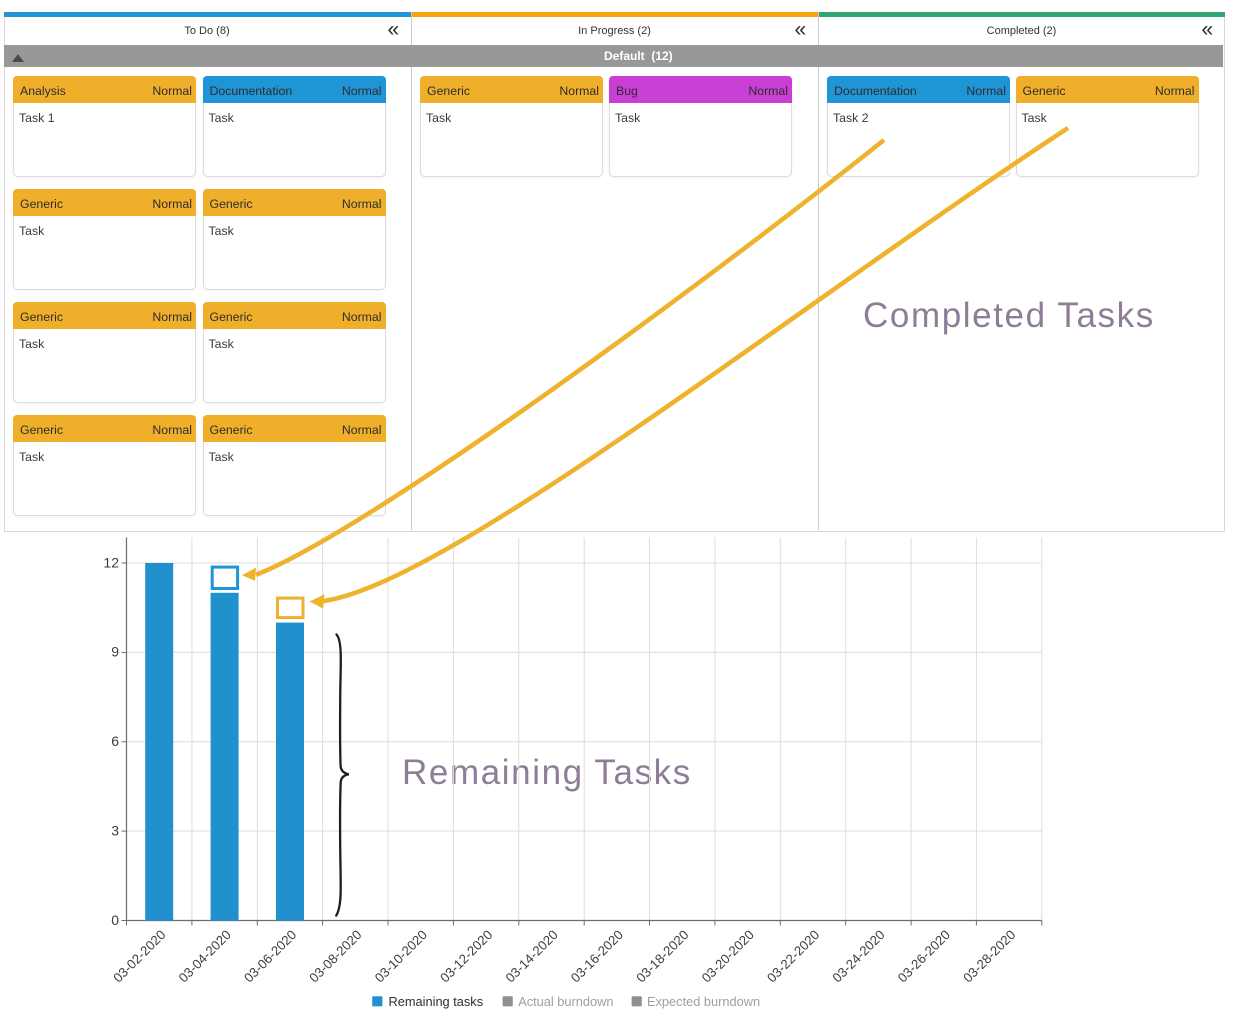 Image resolution: width=1237 pixels, height=1027 pixels. Describe the element at coordinates (111, 562) in the screenshot. I see `svg-text: 12` at that location.